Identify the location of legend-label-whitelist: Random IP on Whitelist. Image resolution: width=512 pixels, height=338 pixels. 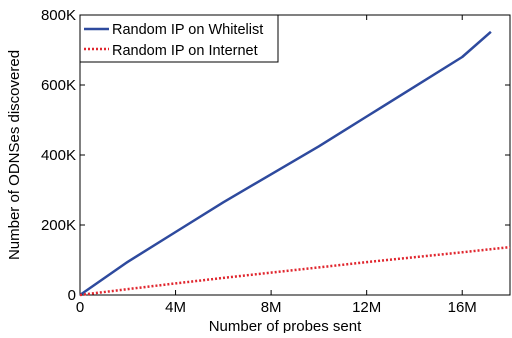
(187, 30).